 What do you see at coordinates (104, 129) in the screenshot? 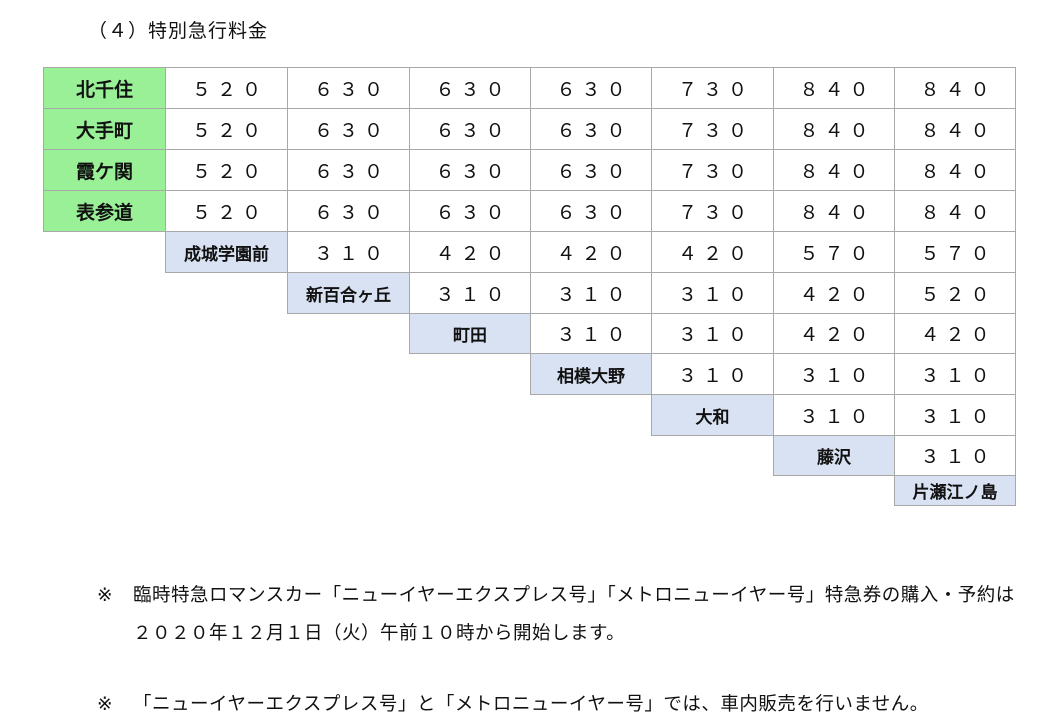
I see `origin-station-label: 大手町` at bounding box center [104, 129].